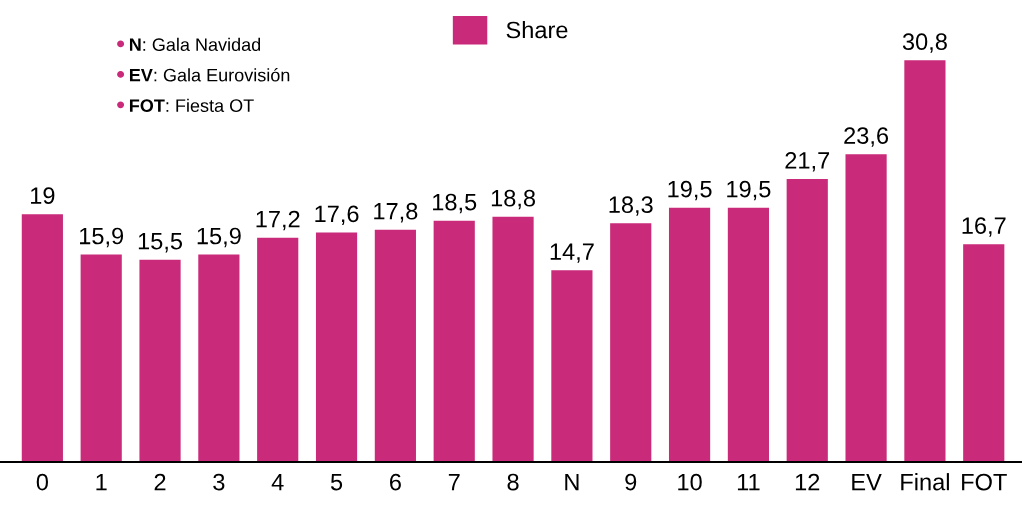  What do you see at coordinates (42, 482) in the screenshot?
I see `x-tick-label: 0` at bounding box center [42, 482].